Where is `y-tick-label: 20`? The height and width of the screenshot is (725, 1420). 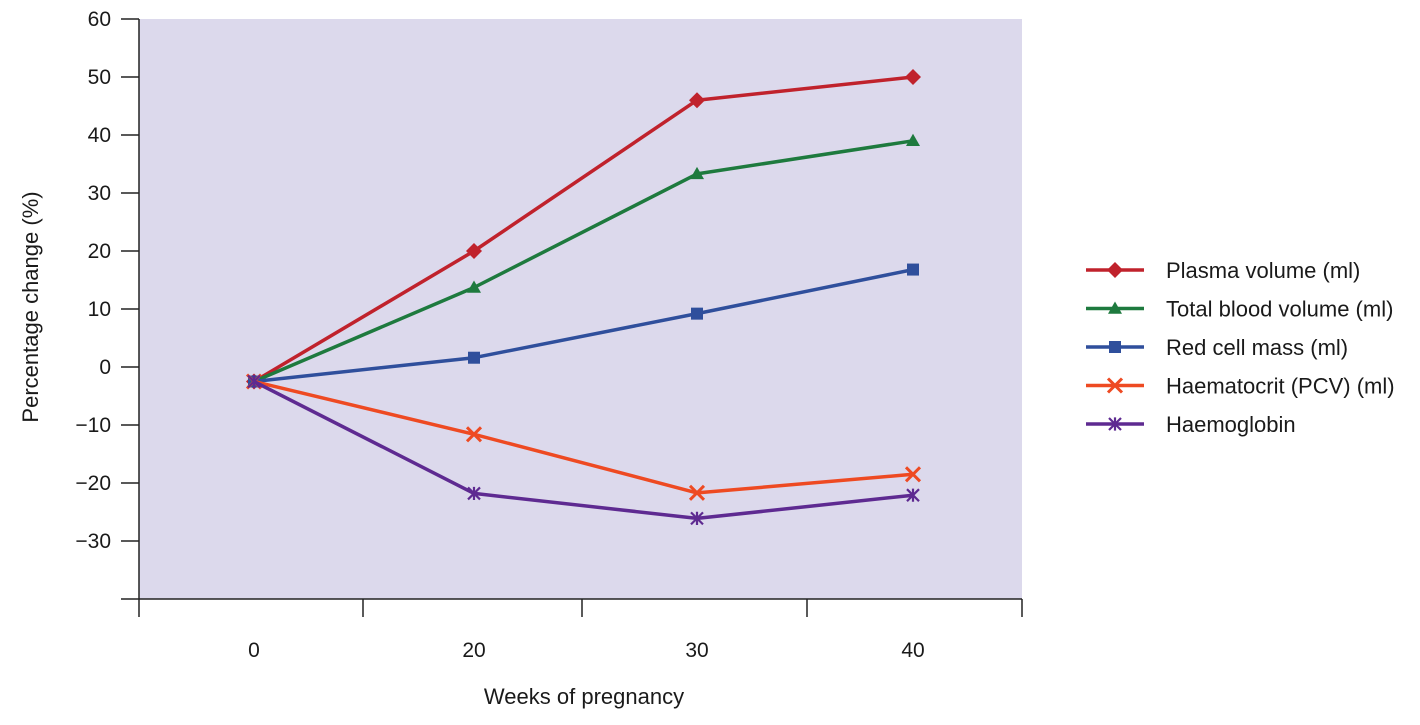 y-tick-label: 20 is located at coordinates (99, 251).